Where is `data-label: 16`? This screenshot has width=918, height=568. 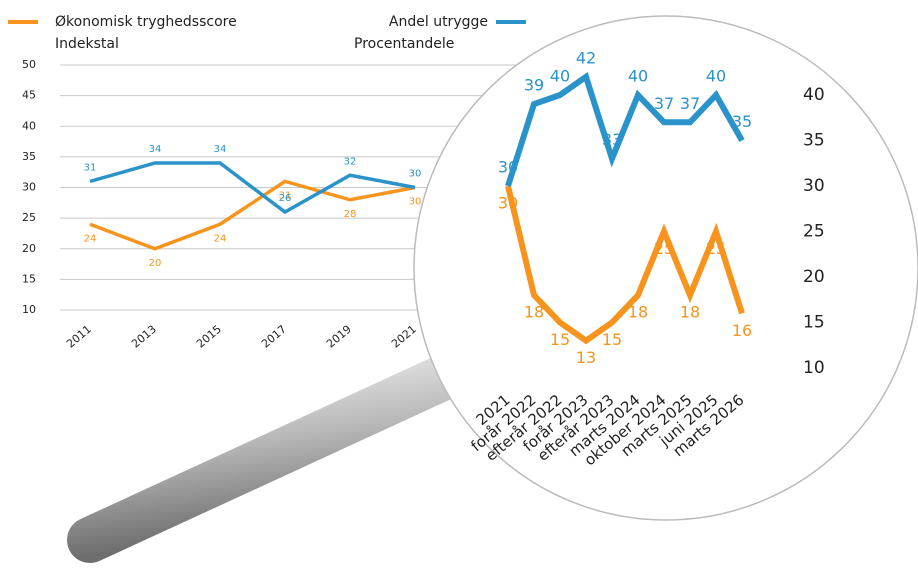 data-label: 16 is located at coordinates (742, 330).